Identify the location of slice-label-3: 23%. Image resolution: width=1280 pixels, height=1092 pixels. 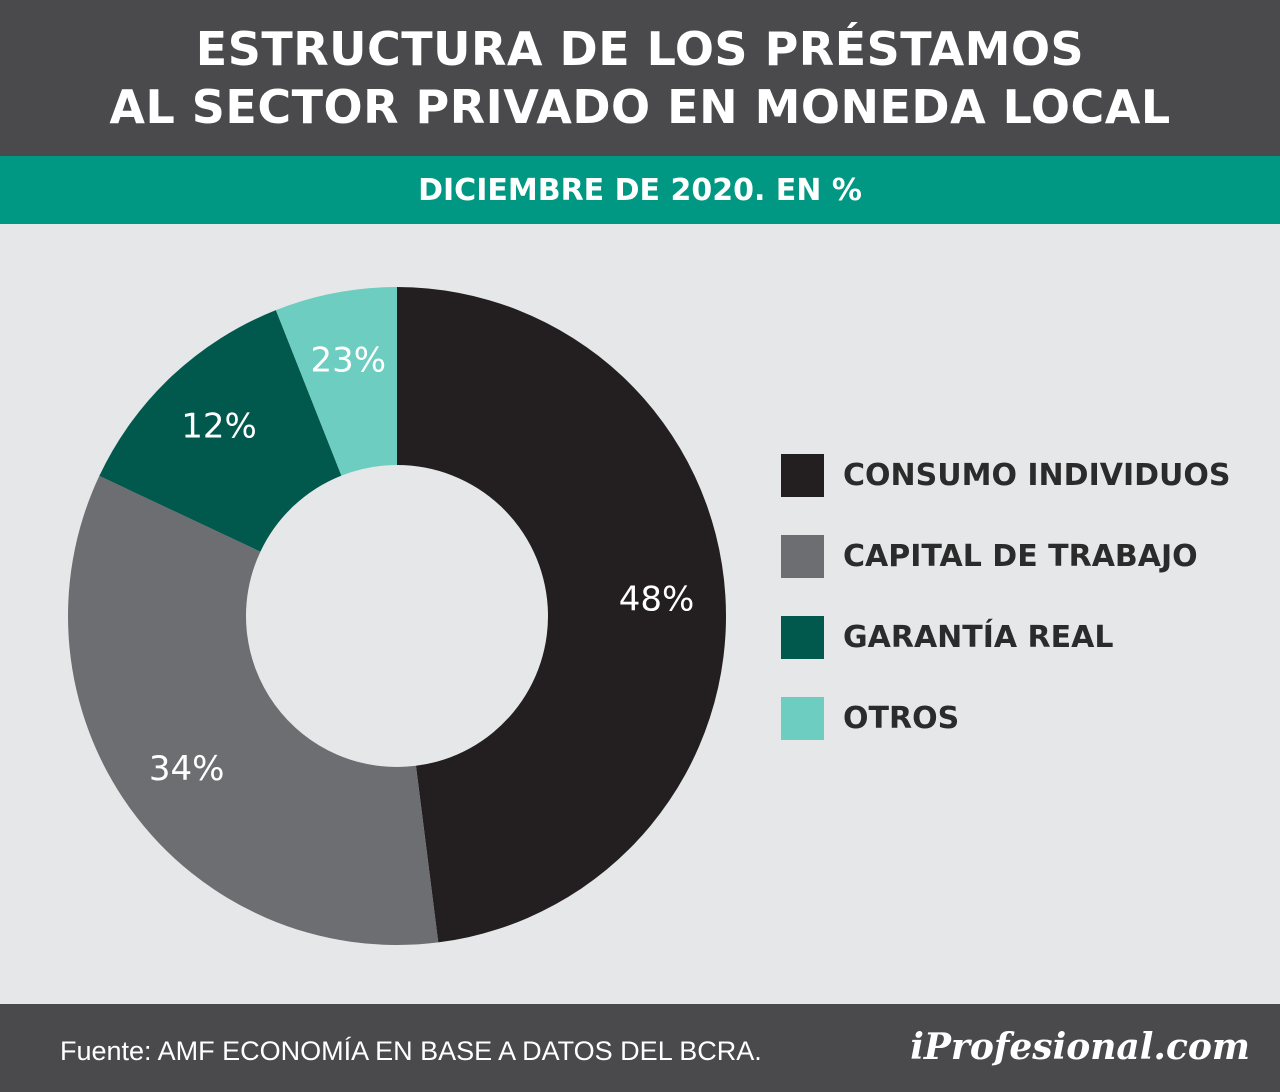
(348, 361).